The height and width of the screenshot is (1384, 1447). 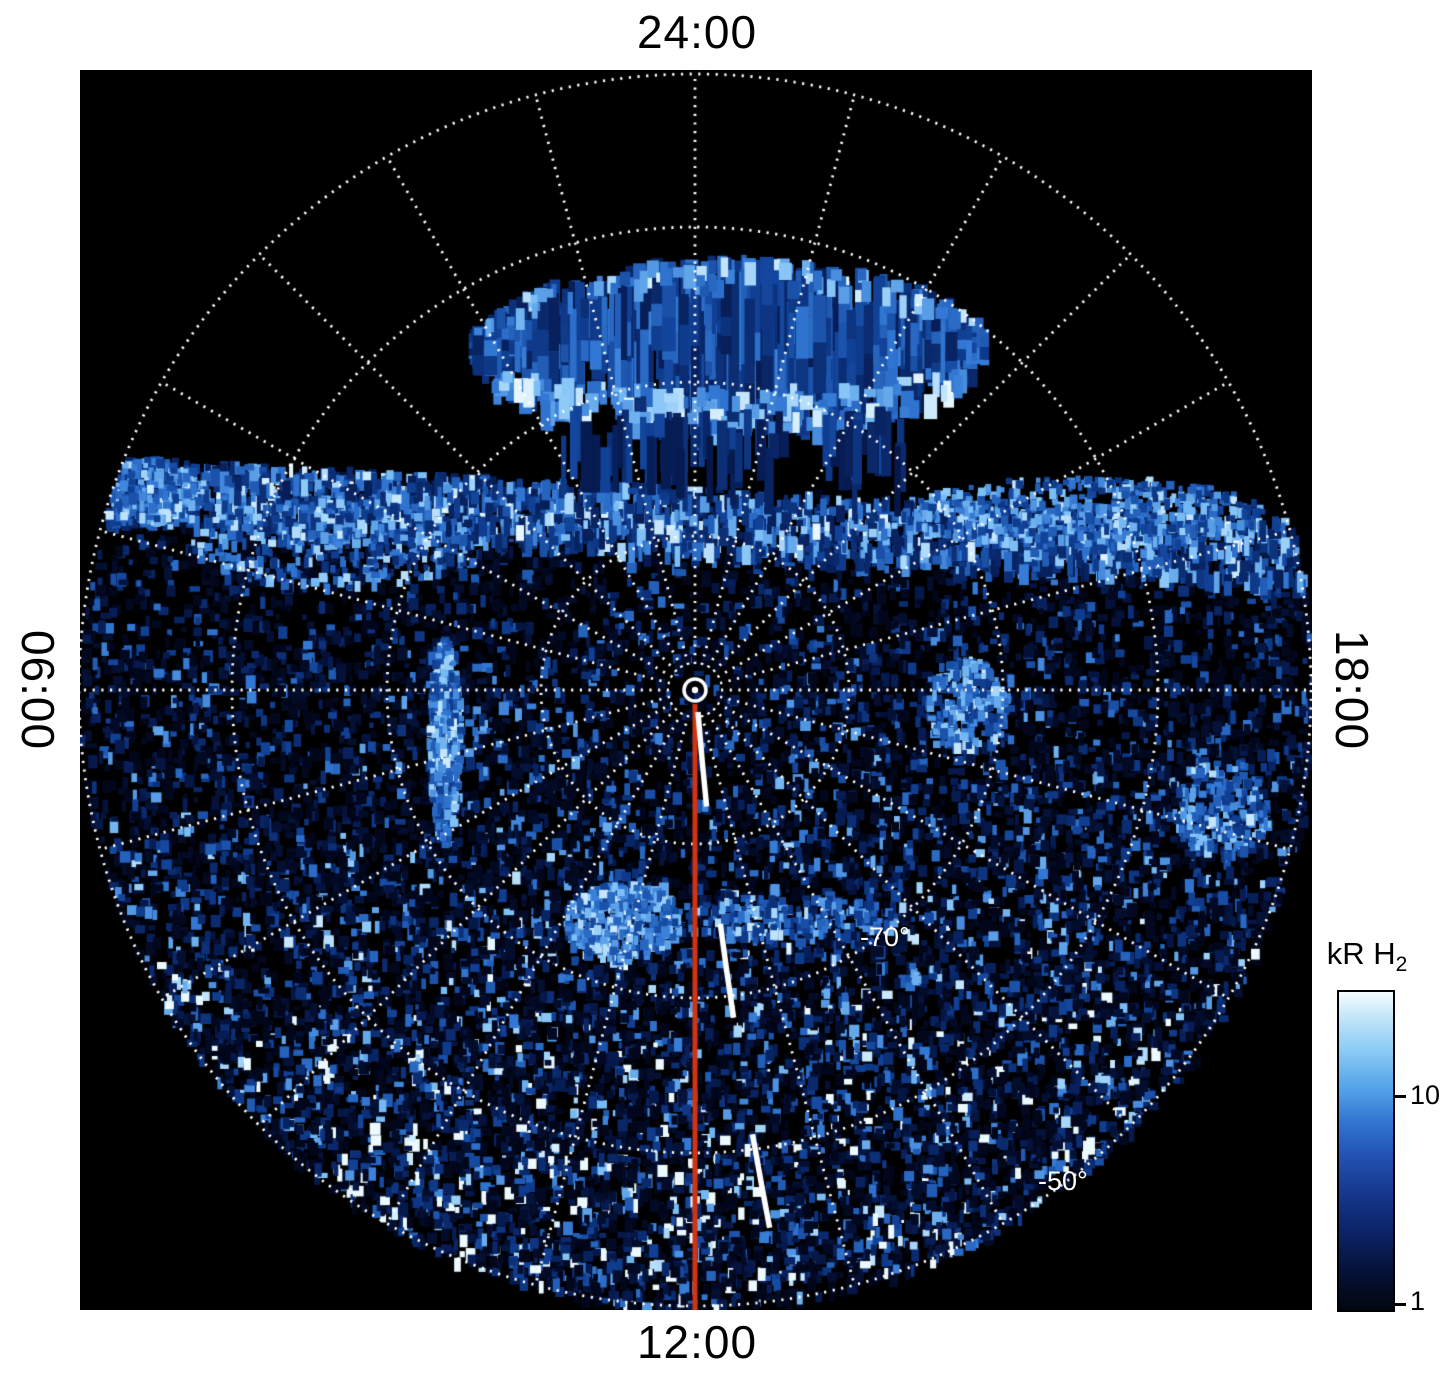 I want to click on colorbar-title-subscript: 2, so click(x=1401, y=965).